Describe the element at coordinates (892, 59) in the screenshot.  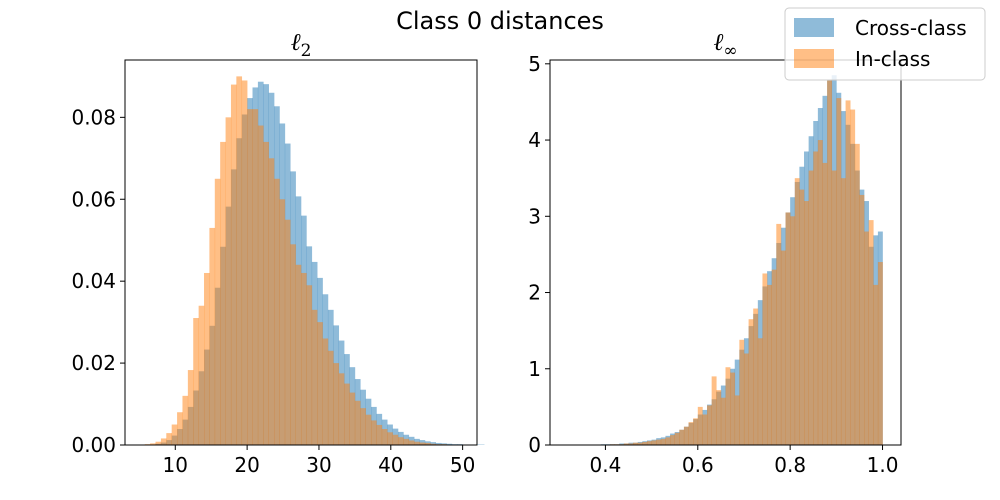
I see `legend-label: In-class` at that location.